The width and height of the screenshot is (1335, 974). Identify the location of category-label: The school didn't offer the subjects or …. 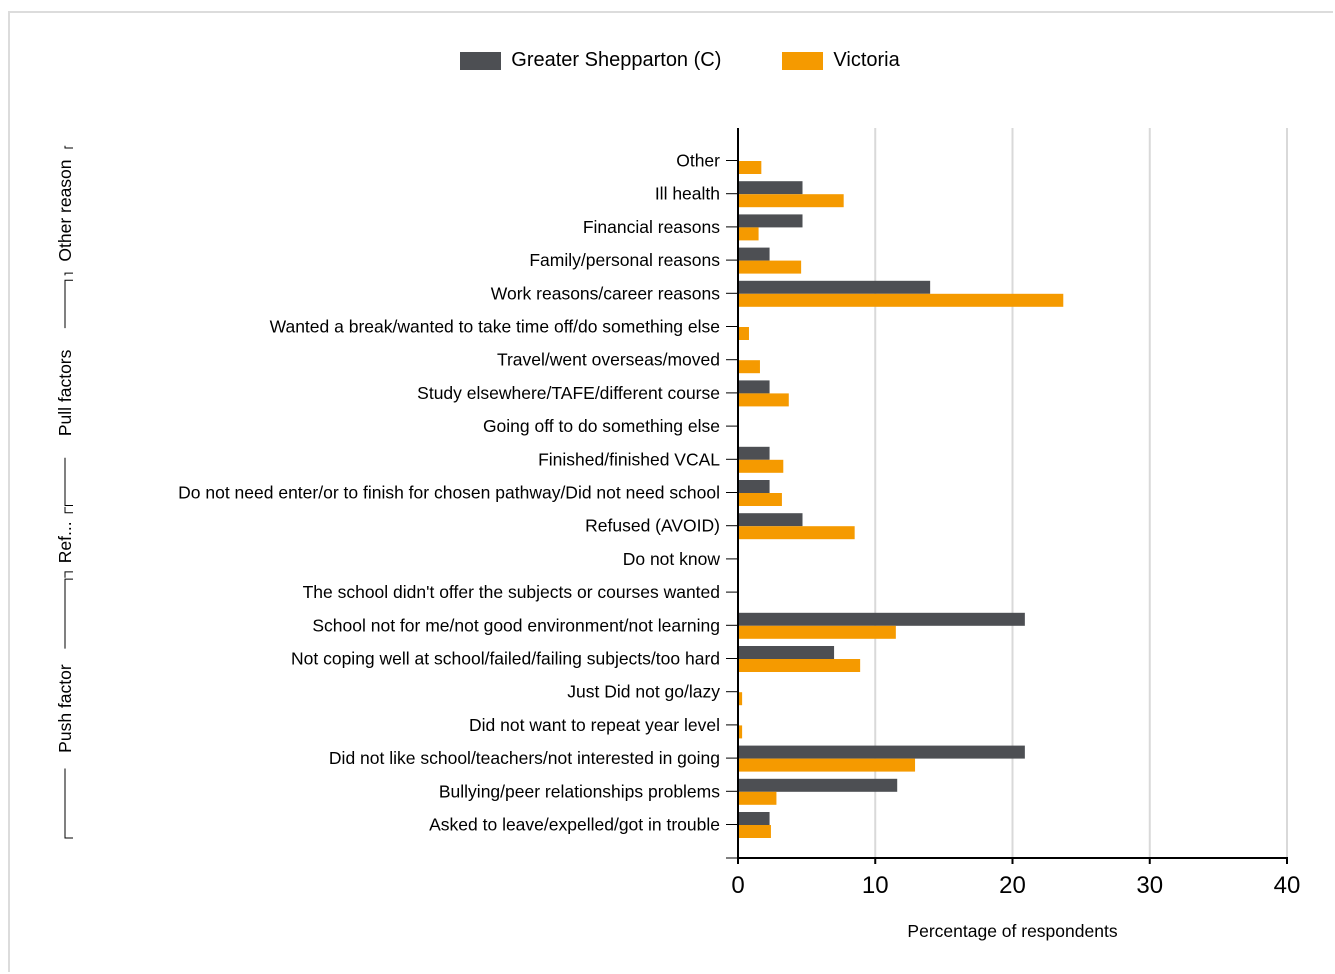
(511, 592).